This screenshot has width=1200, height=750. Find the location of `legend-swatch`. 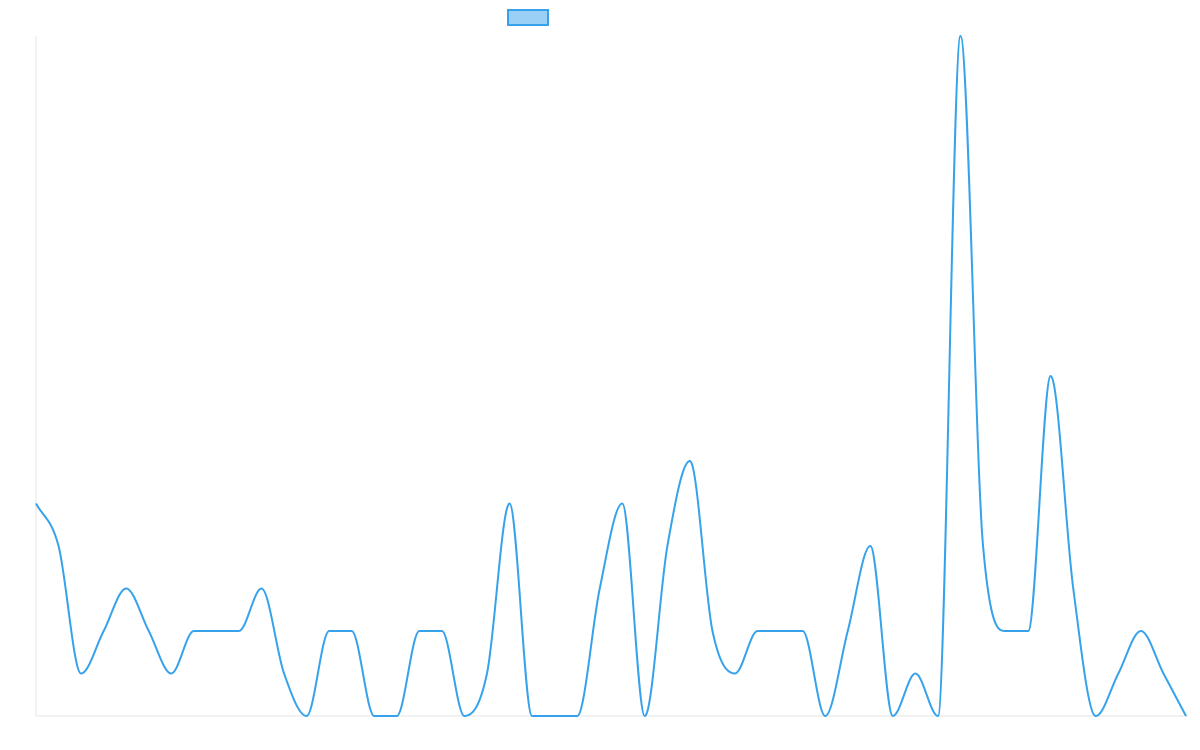

legend-swatch is located at coordinates (528, 17).